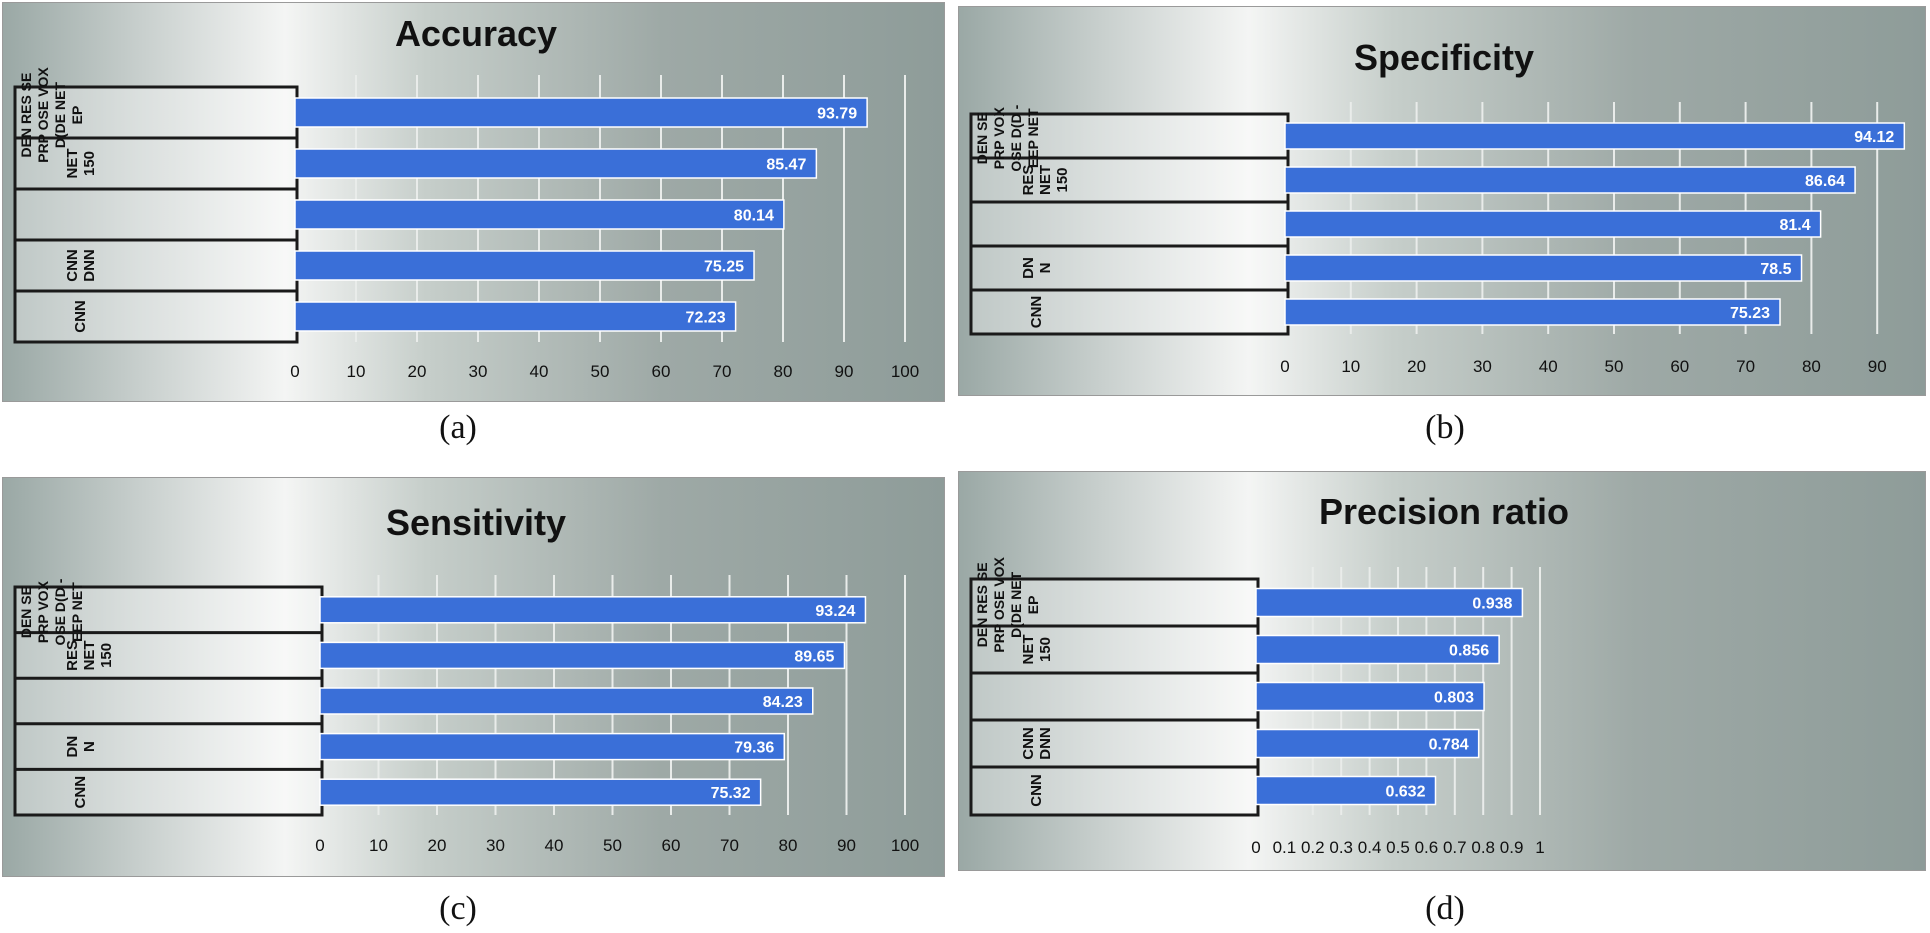  What do you see at coordinates (783, 702) in the screenshot?
I see `bar-value-label: 84.23` at bounding box center [783, 702].